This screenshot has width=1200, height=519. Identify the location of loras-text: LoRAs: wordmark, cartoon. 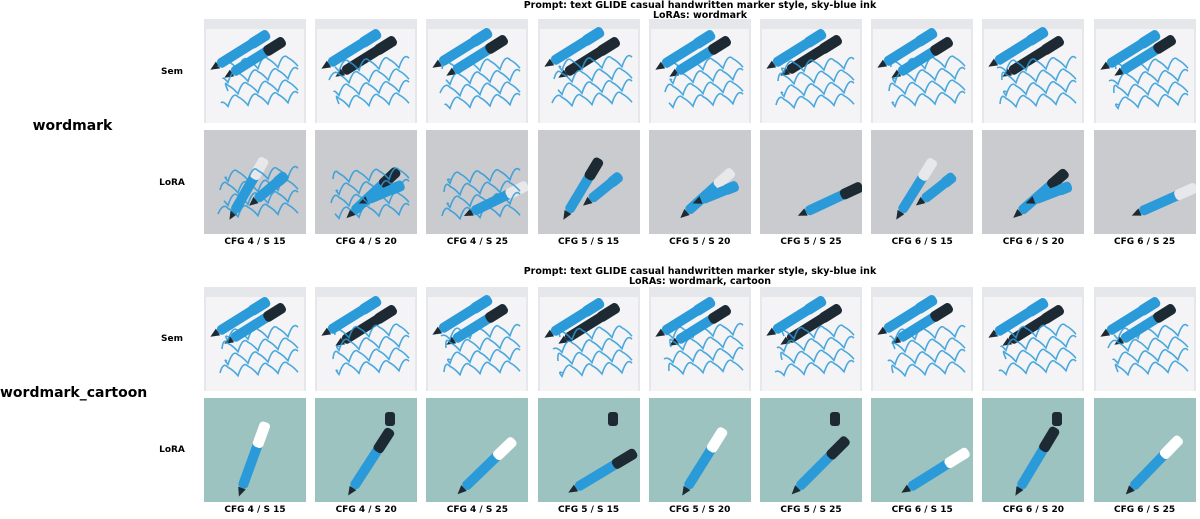
(700, 281).